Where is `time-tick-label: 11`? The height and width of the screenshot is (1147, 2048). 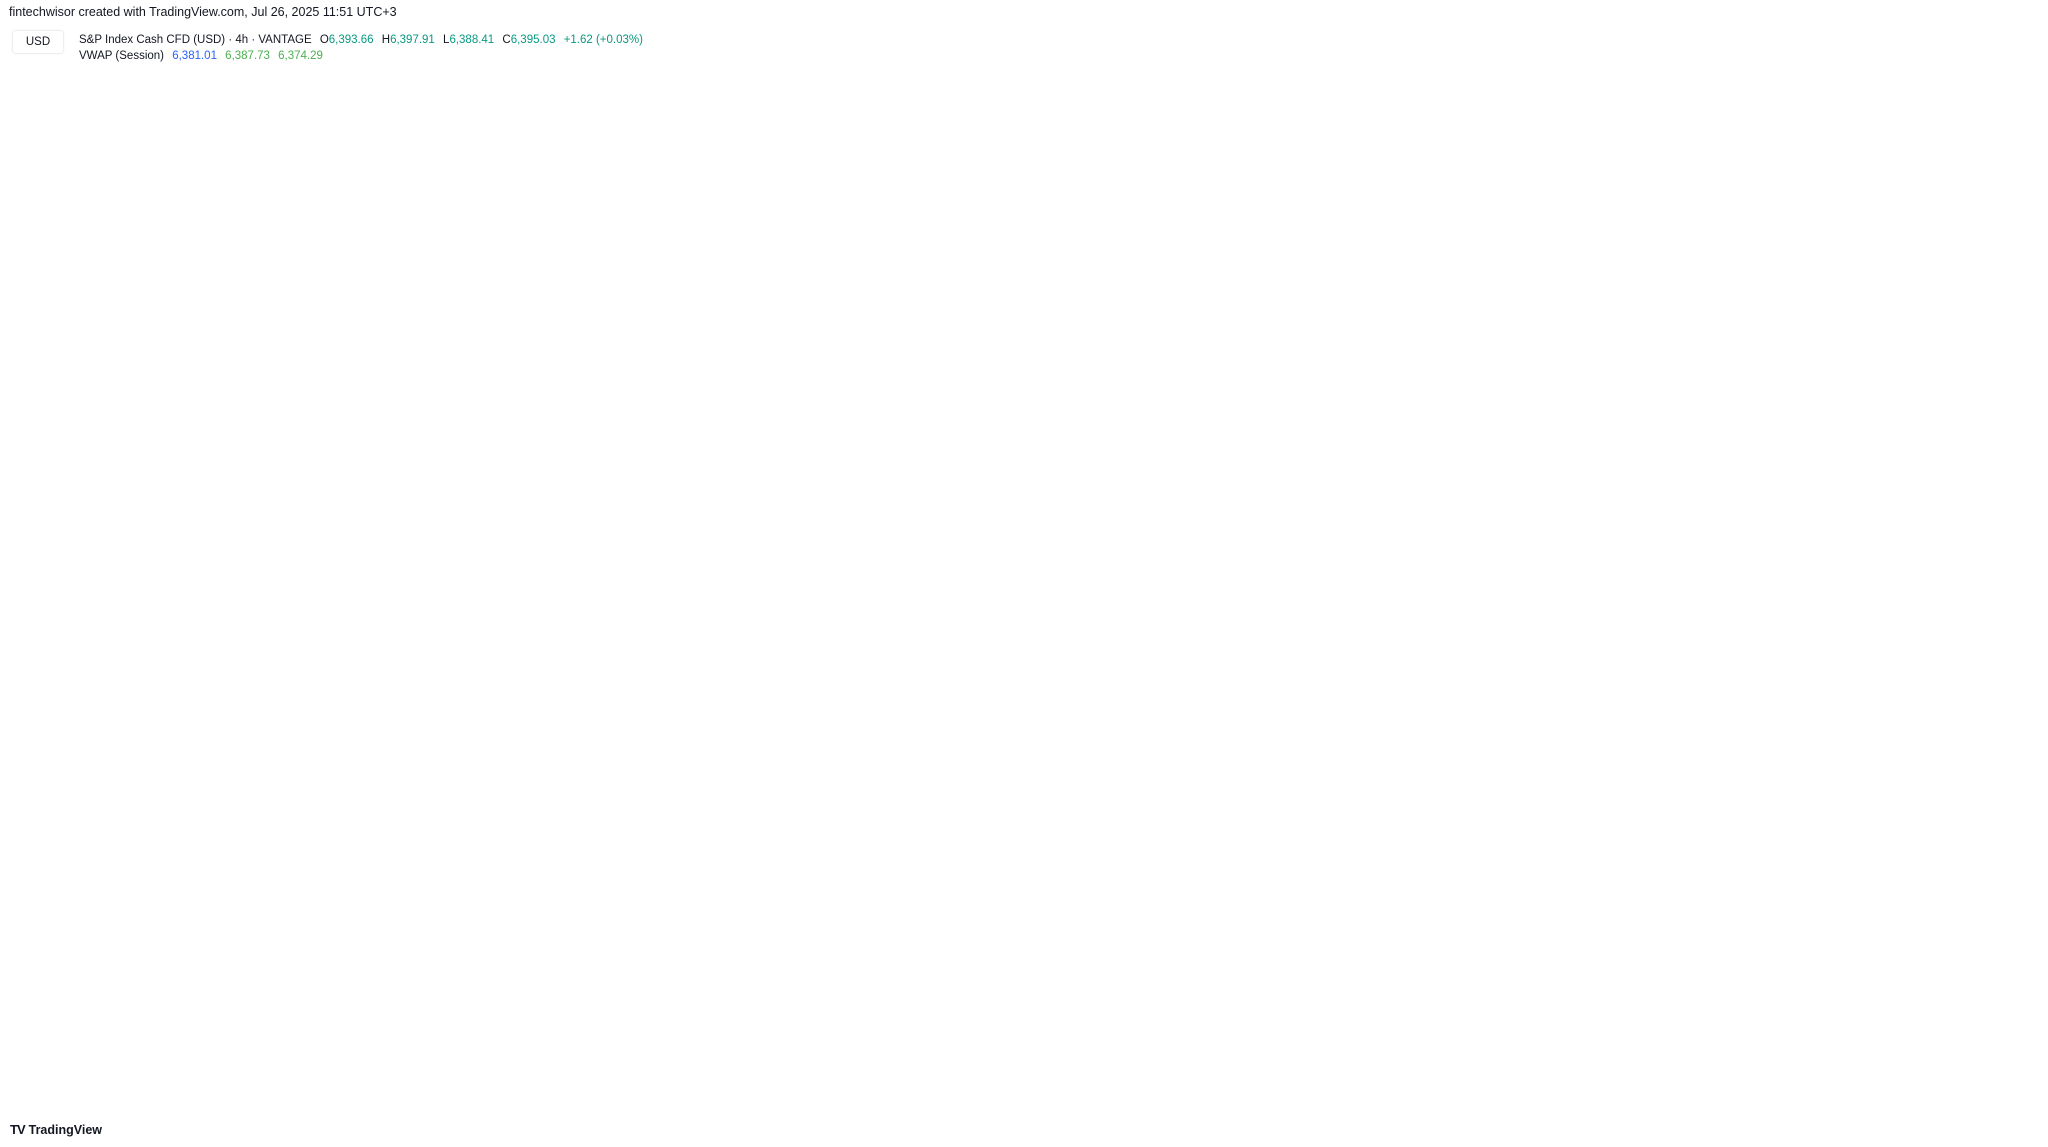 time-tick-label: 11 is located at coordinates (593, 1100).